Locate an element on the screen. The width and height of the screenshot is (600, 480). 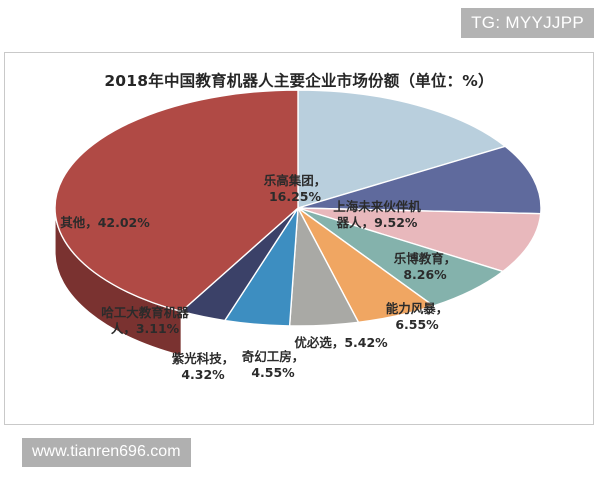
chart-title: 2018年中国教育机器人主要企业市场份额（单位：%） is located at coordinates (299, 81).